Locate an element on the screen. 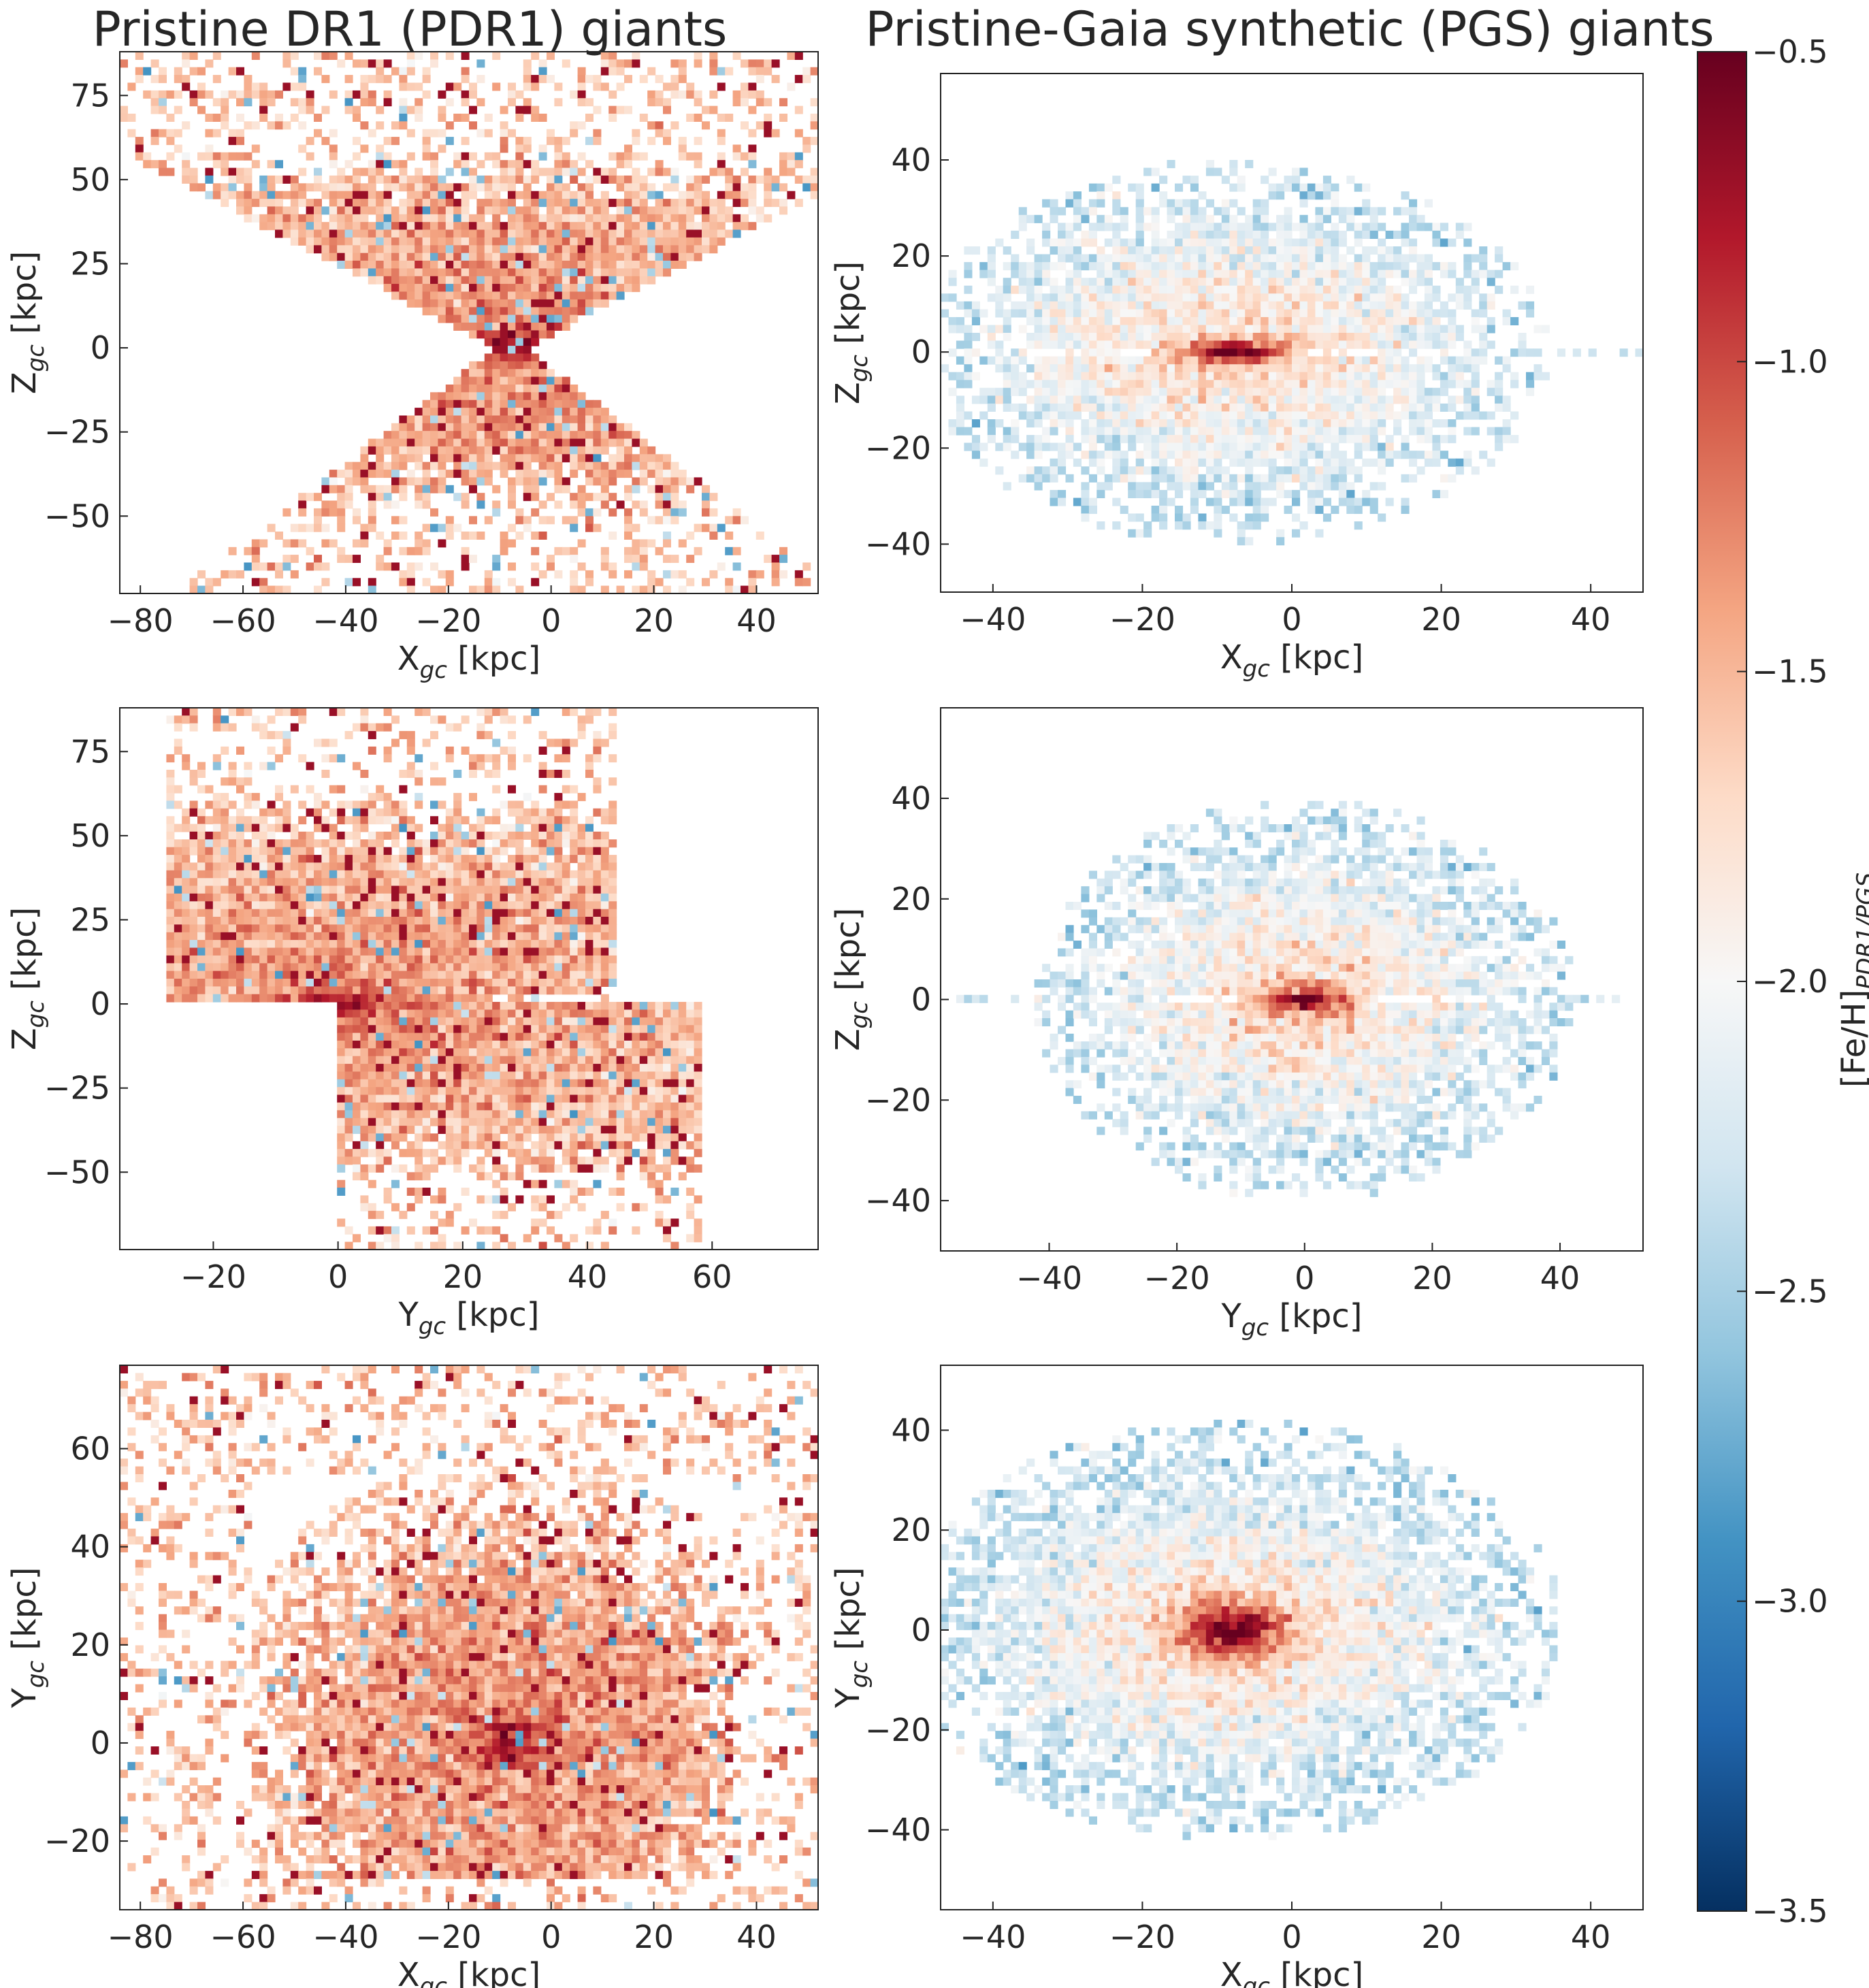 The image size is (1869, 1988). right-column-title: Pristine-Gaia synthetic (PGS) giants is located at coordinates (1289, 29).